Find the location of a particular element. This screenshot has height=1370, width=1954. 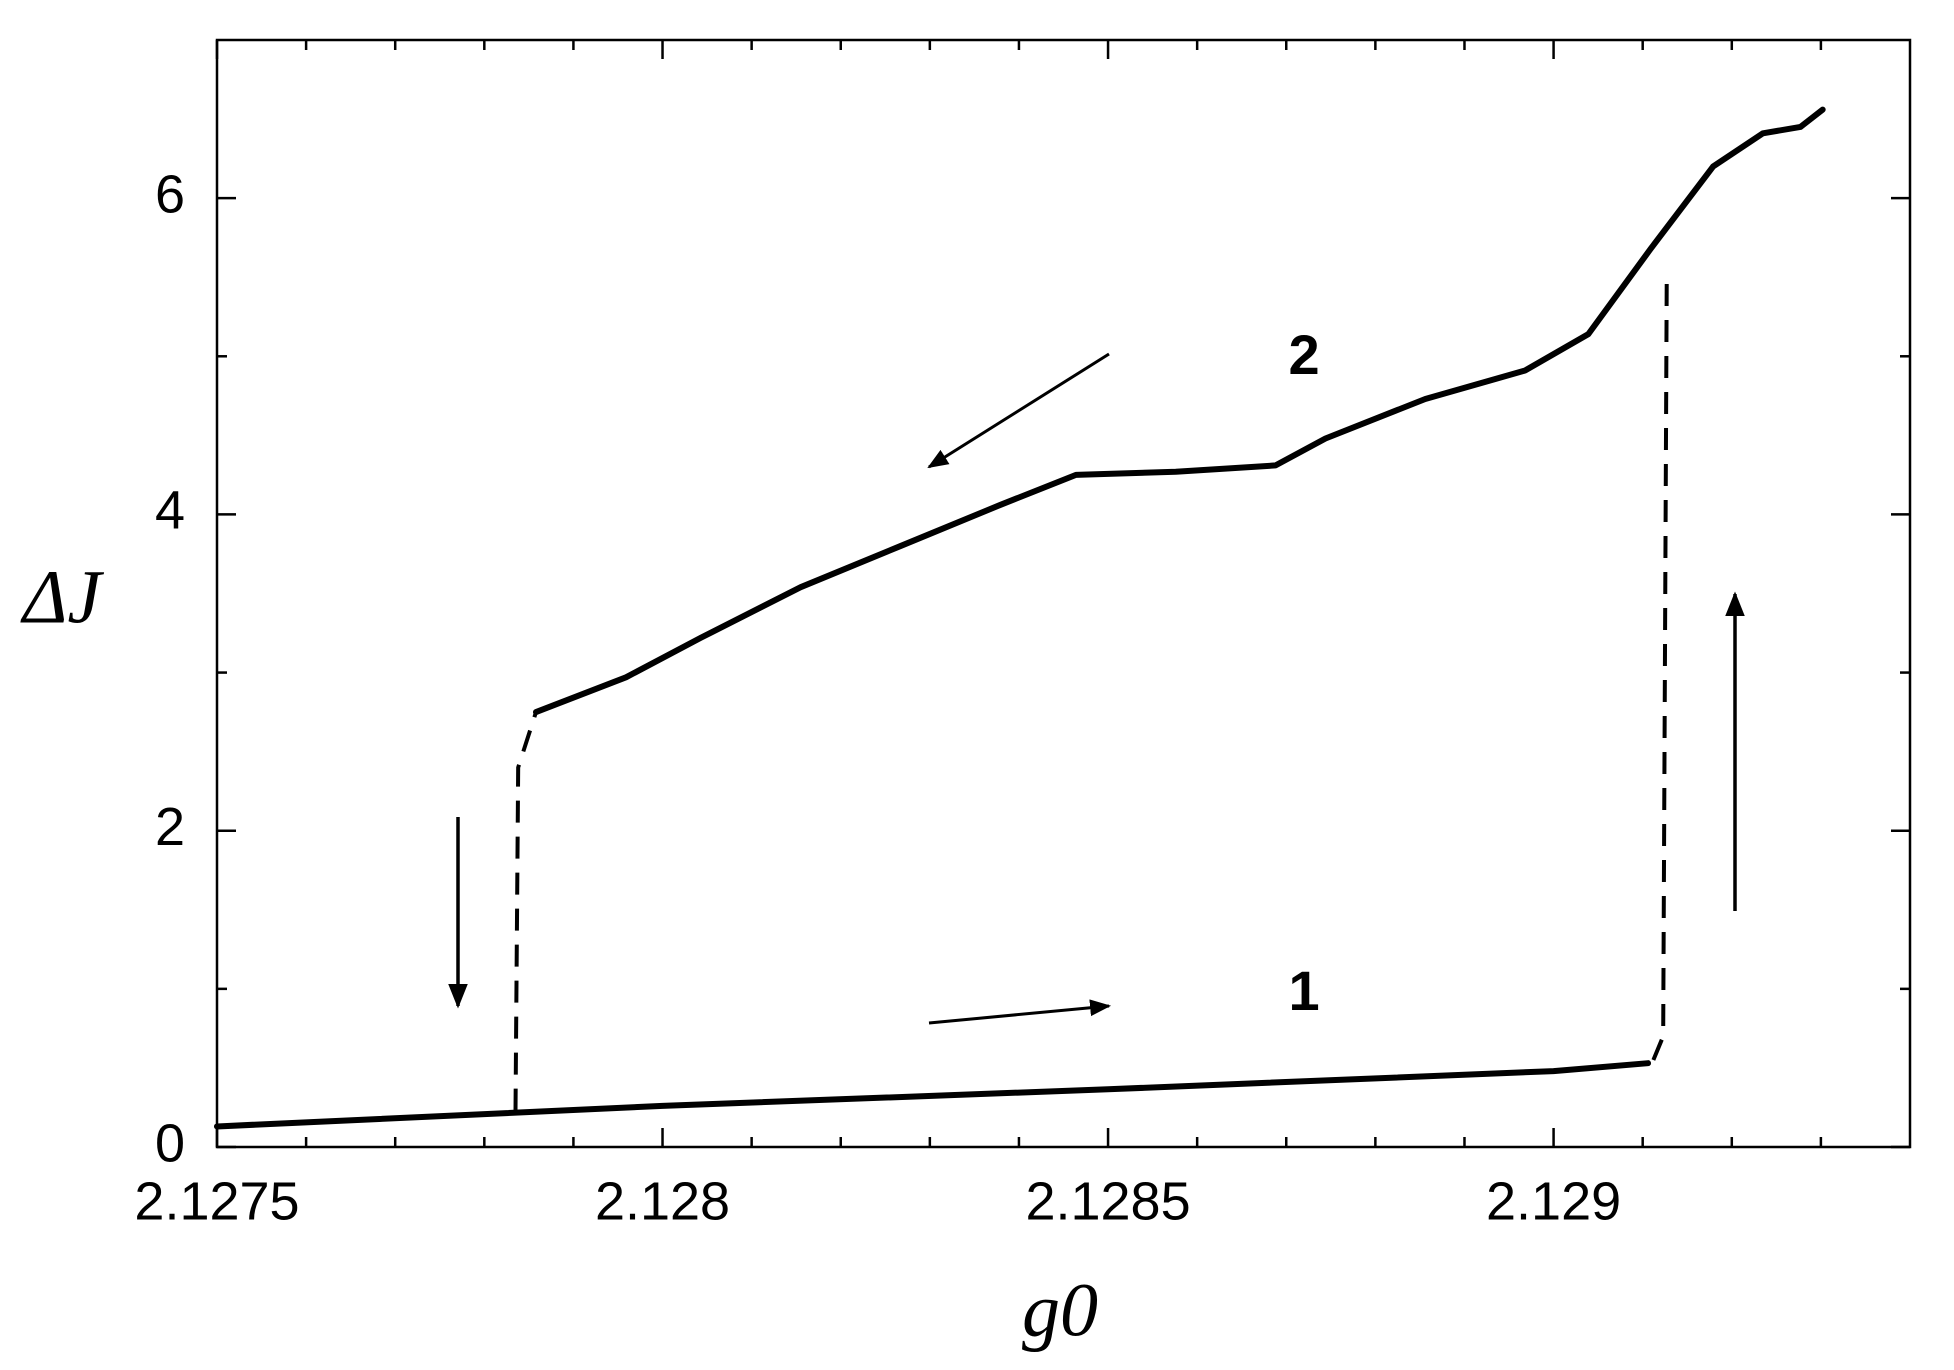

x-tick-label: 2.129 is located at coordinates (1553, 1201).